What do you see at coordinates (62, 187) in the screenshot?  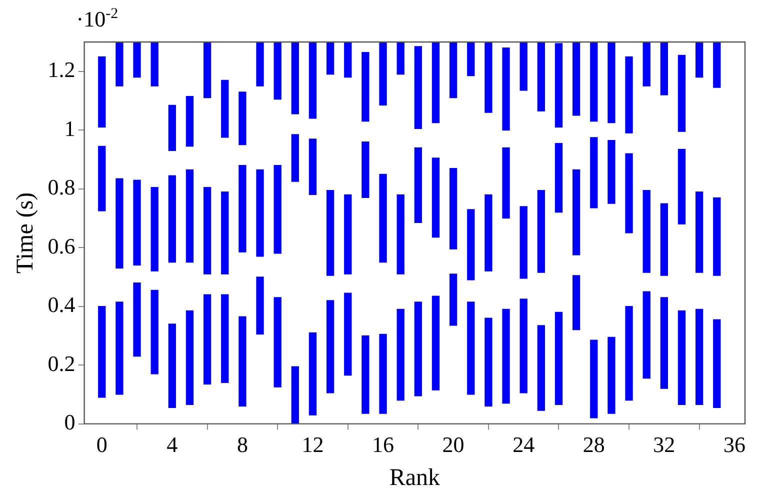 I see `y-tick-label: 0.8` at bounding box center [62, 187].